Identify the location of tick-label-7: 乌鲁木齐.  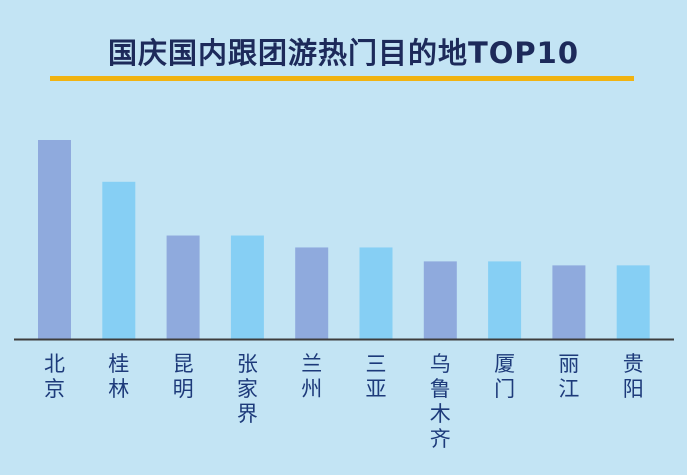
(440, 401).